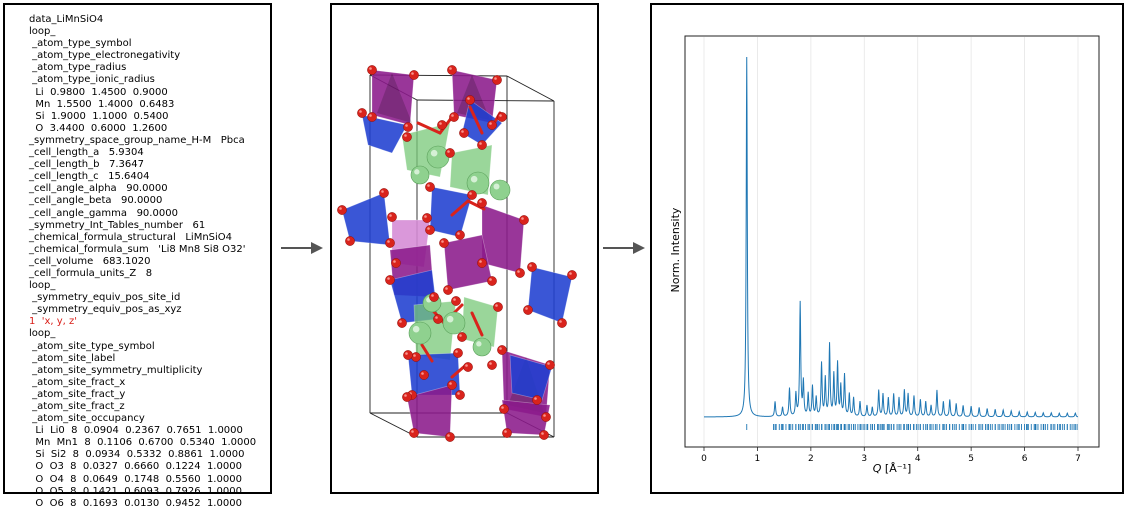  Describe the element at coordinates (971, 459) in the screenshot. I see `x-tick-label: 5` at that location.